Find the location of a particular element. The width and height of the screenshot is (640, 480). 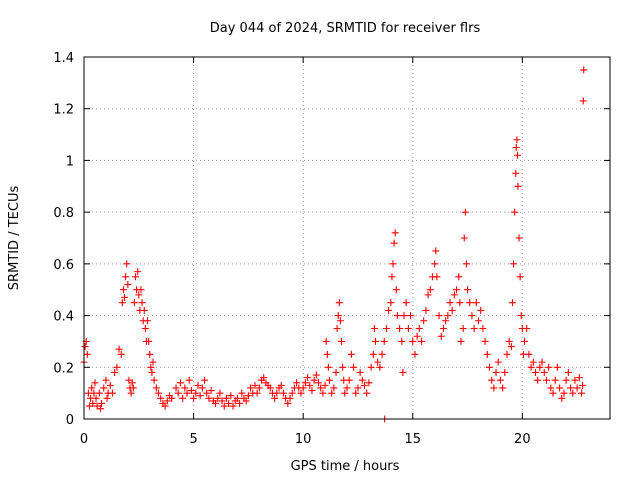

y-tick-label: 0.4 is located at coordinates (63, 317).